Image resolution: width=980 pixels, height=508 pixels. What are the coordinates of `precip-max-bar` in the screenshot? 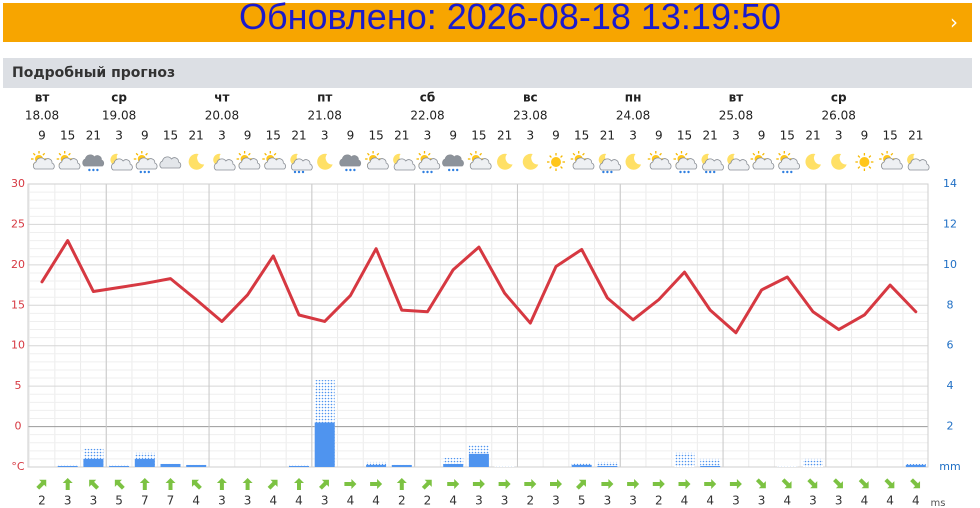 It's located at (376, 464).